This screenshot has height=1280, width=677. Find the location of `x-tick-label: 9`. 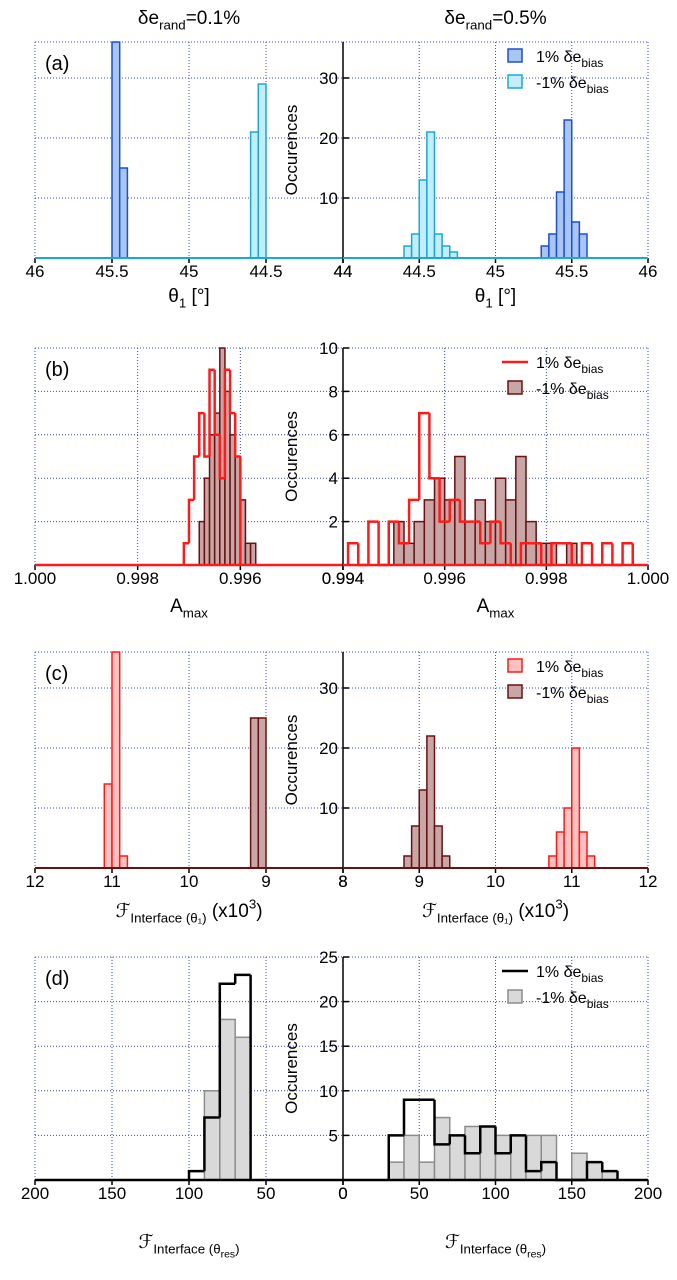

x-tick-label: 9 is located at coordinates (419, 881).